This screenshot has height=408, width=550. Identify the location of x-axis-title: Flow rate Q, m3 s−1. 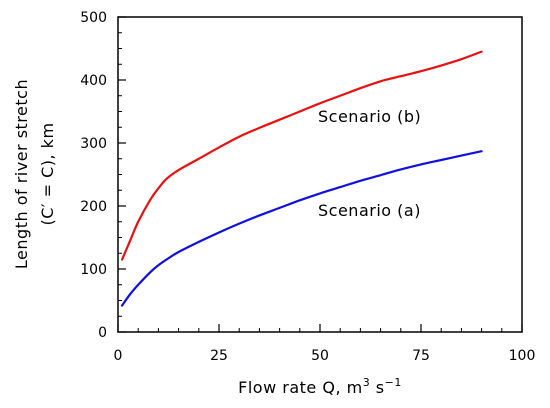
(320, 386).